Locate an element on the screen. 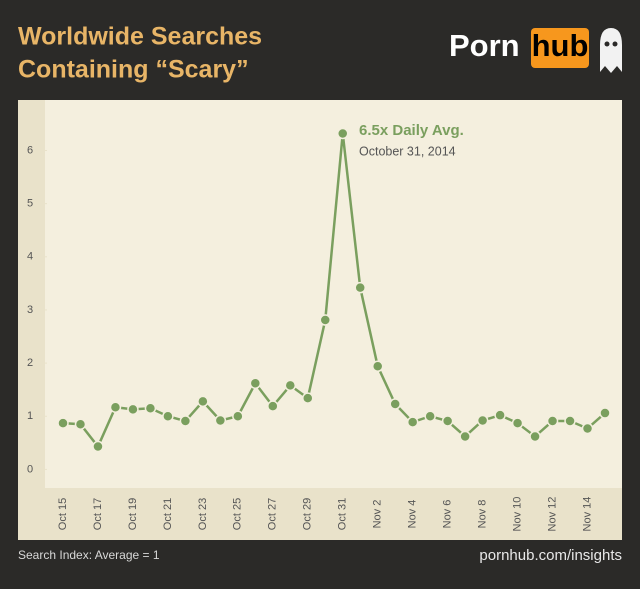 The height and width of the screenshot is (589, 640). x-tick-label: Oct 21 is located at coordinates (168, 514).